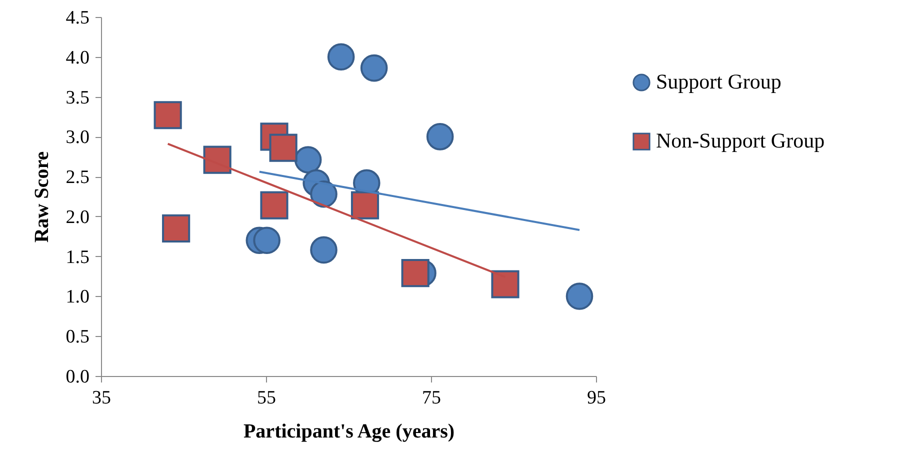 This screenshot has height=469, width=897. Describe the element at coordinates (431, 398) in the screenshot. I see `x-tick-label: 75` at that location.